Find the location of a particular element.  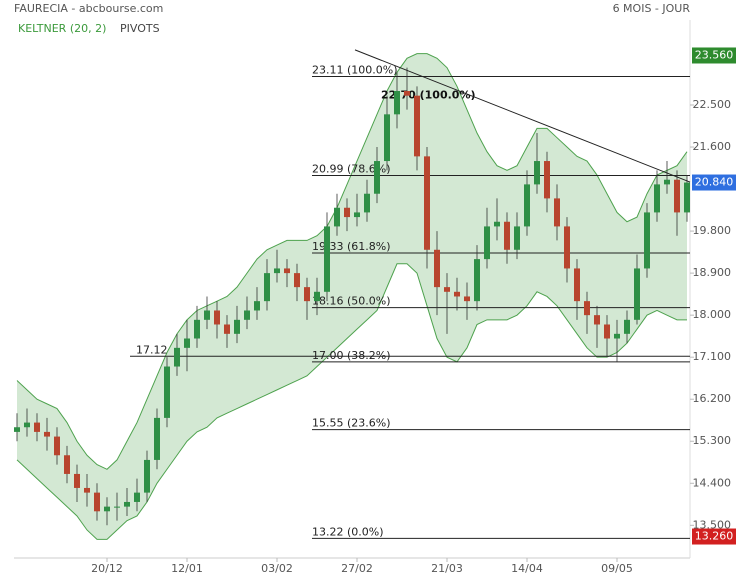

y-tick-label: 15.300 is located at coordinates (712, 440).